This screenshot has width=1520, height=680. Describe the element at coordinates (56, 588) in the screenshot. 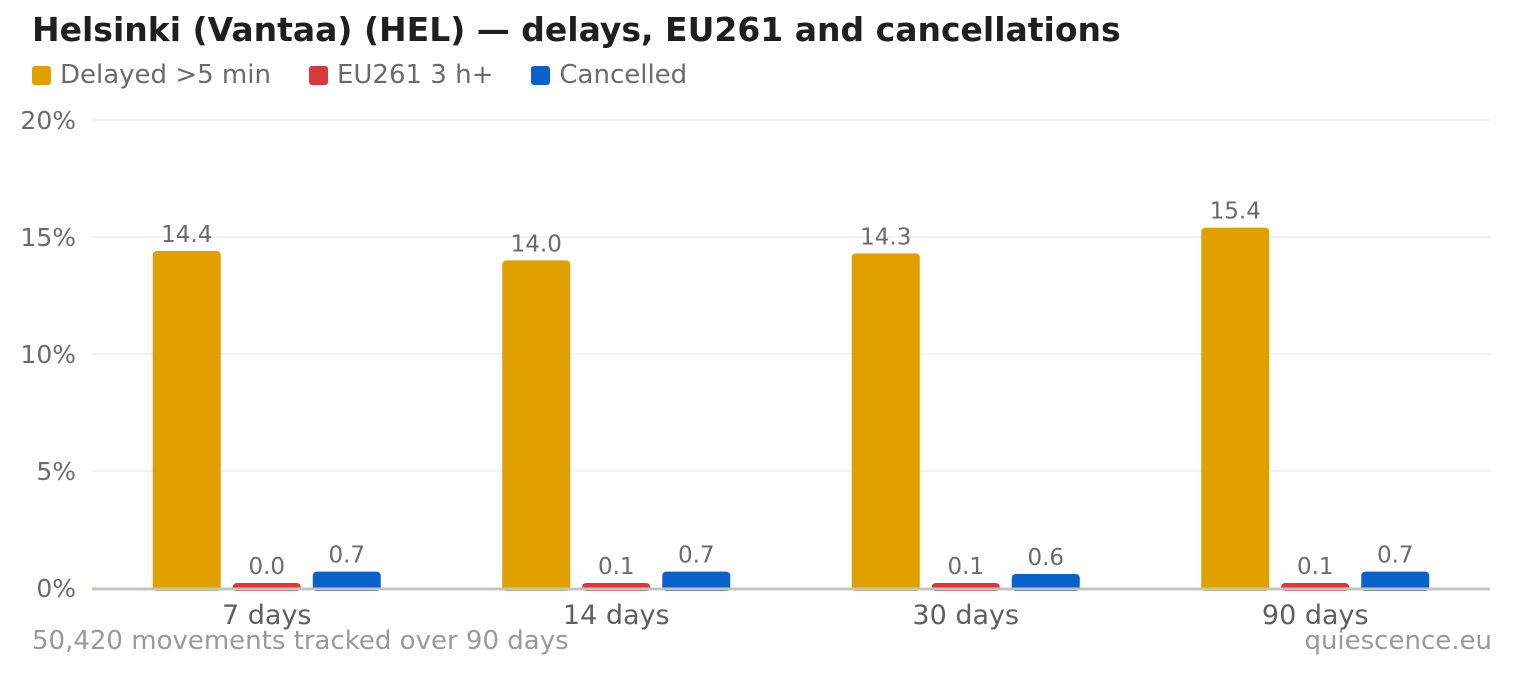

I see `y-tick-label: 0%` at that location.